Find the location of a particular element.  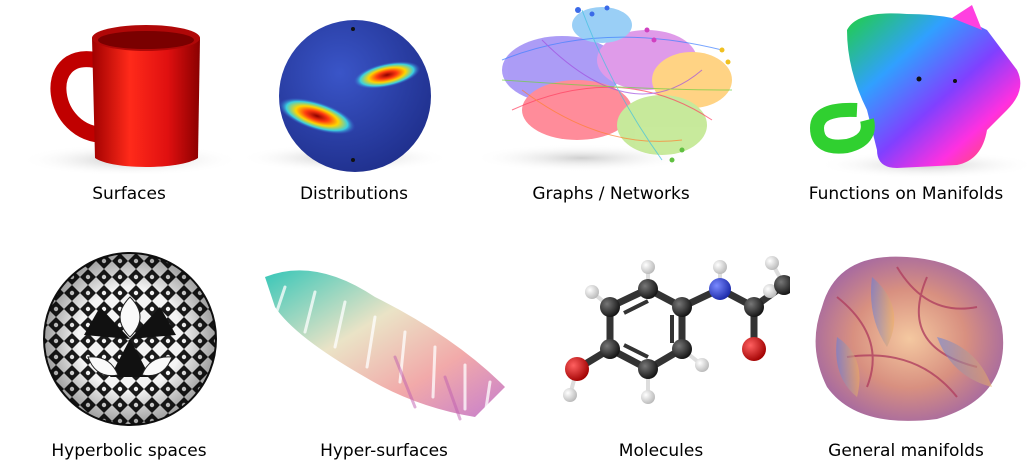

tile-functions-on-manifolds: Functions on Manifolds is located at coordinates (906, 118).